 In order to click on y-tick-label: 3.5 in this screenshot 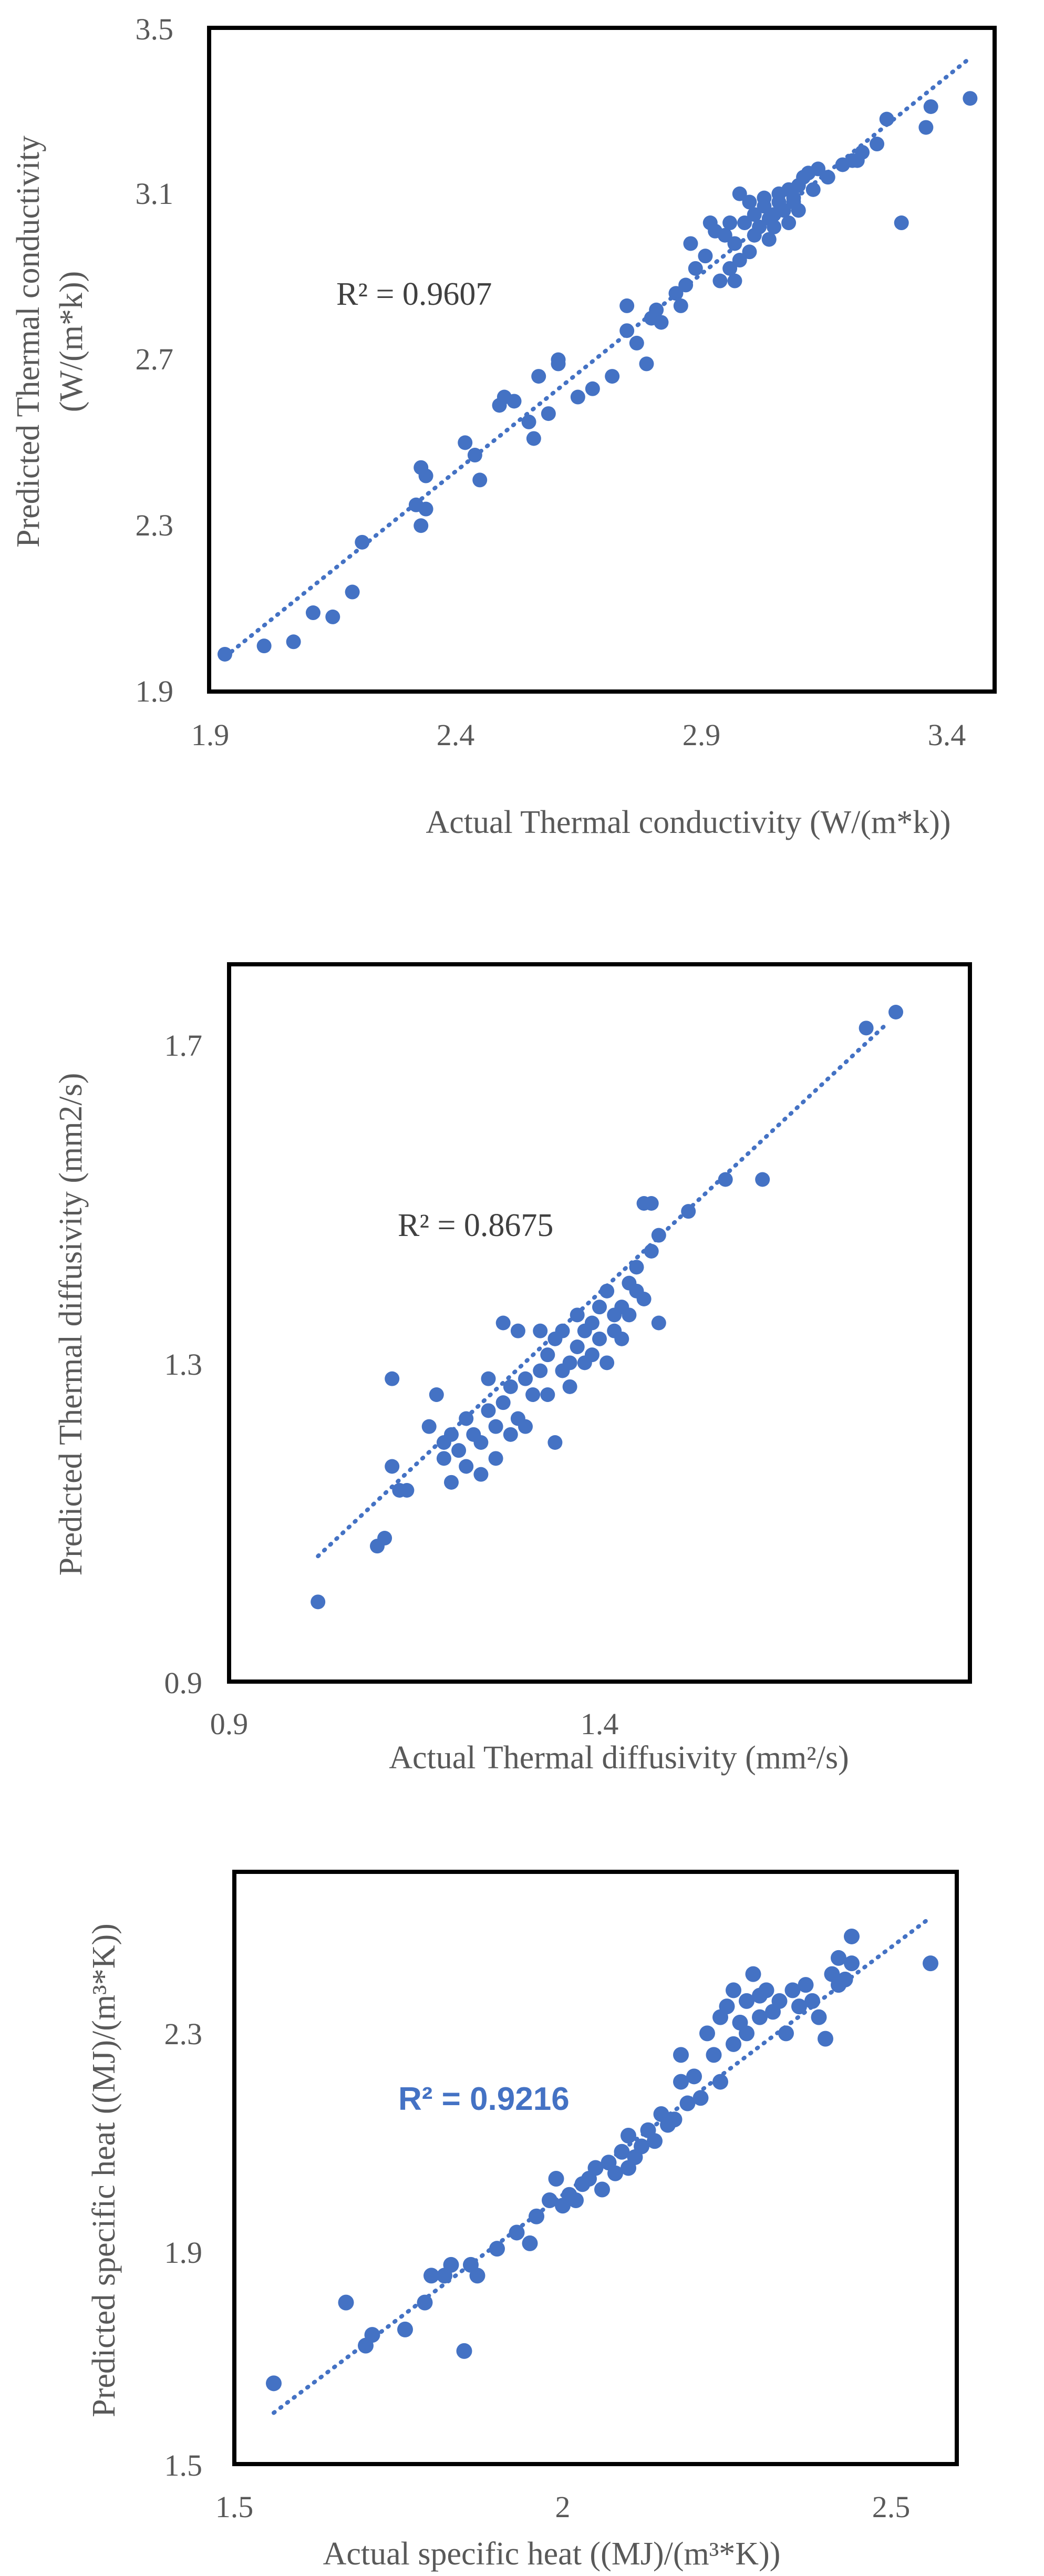, I will do `click(155, 29)`.